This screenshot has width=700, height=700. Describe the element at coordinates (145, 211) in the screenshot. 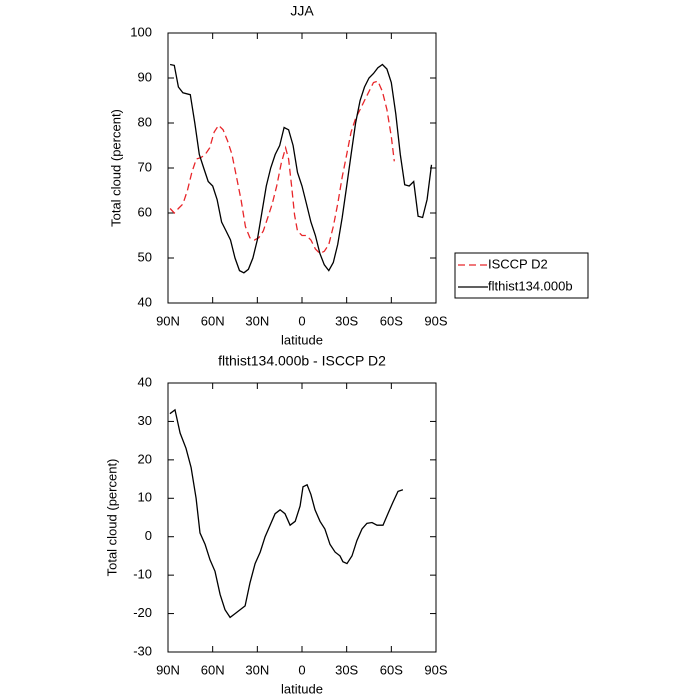

I see `y-tick-label: 60` at that location.